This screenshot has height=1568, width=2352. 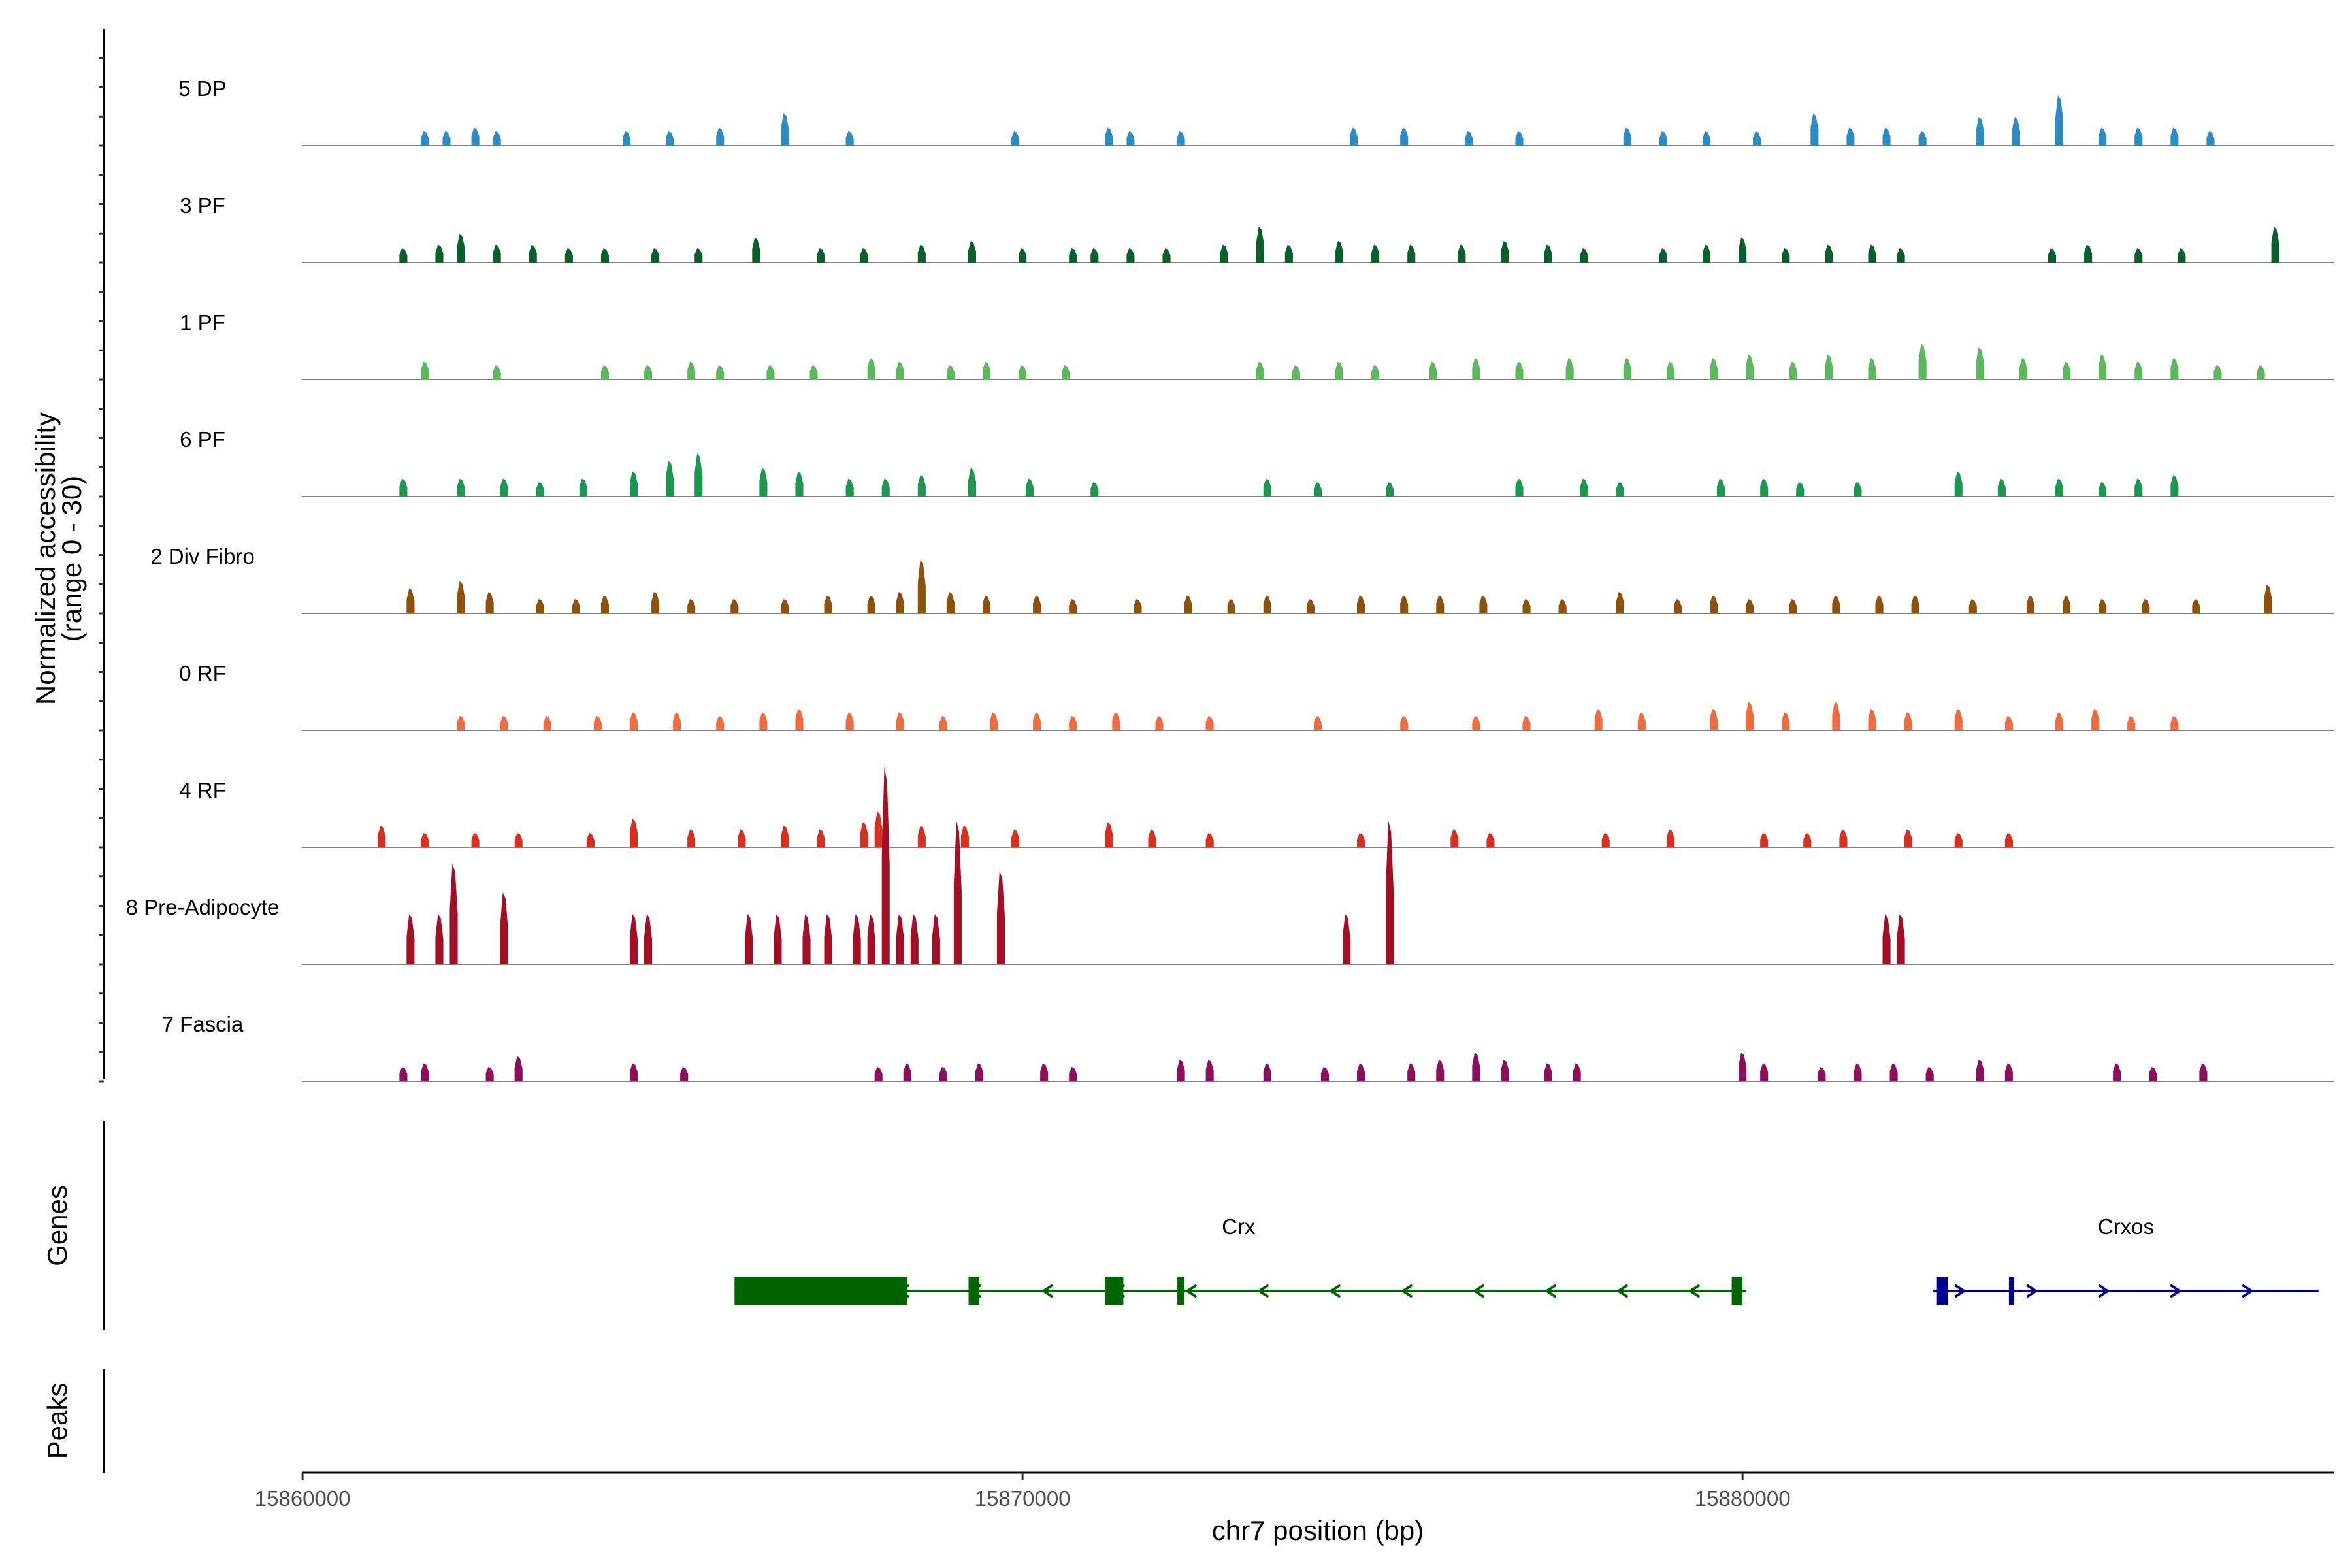 I want to click on y-axis-range-label: (range 0 - 30), so click(x=71, y=559).